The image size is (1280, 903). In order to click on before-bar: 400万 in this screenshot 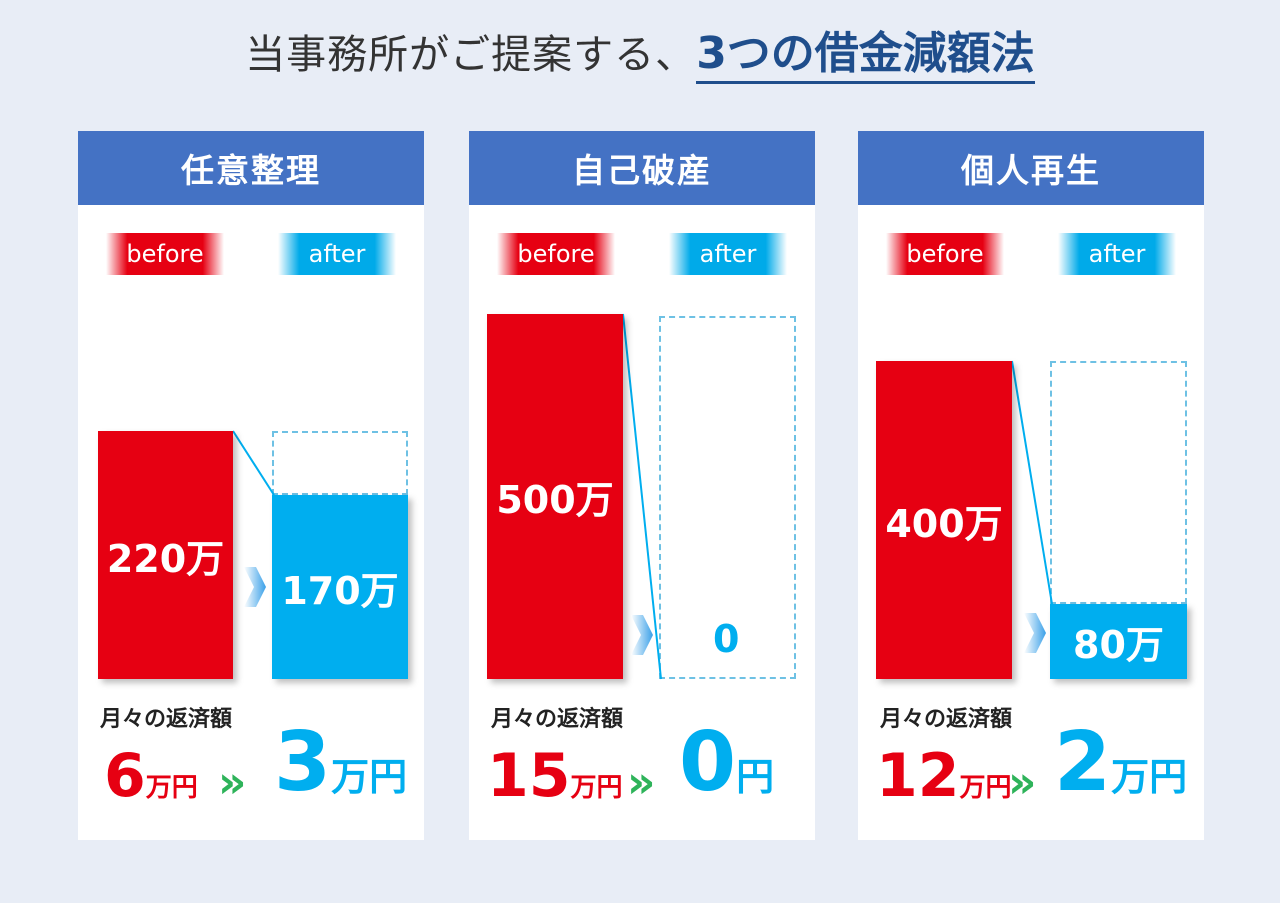, I will do `click(944, 520)`.